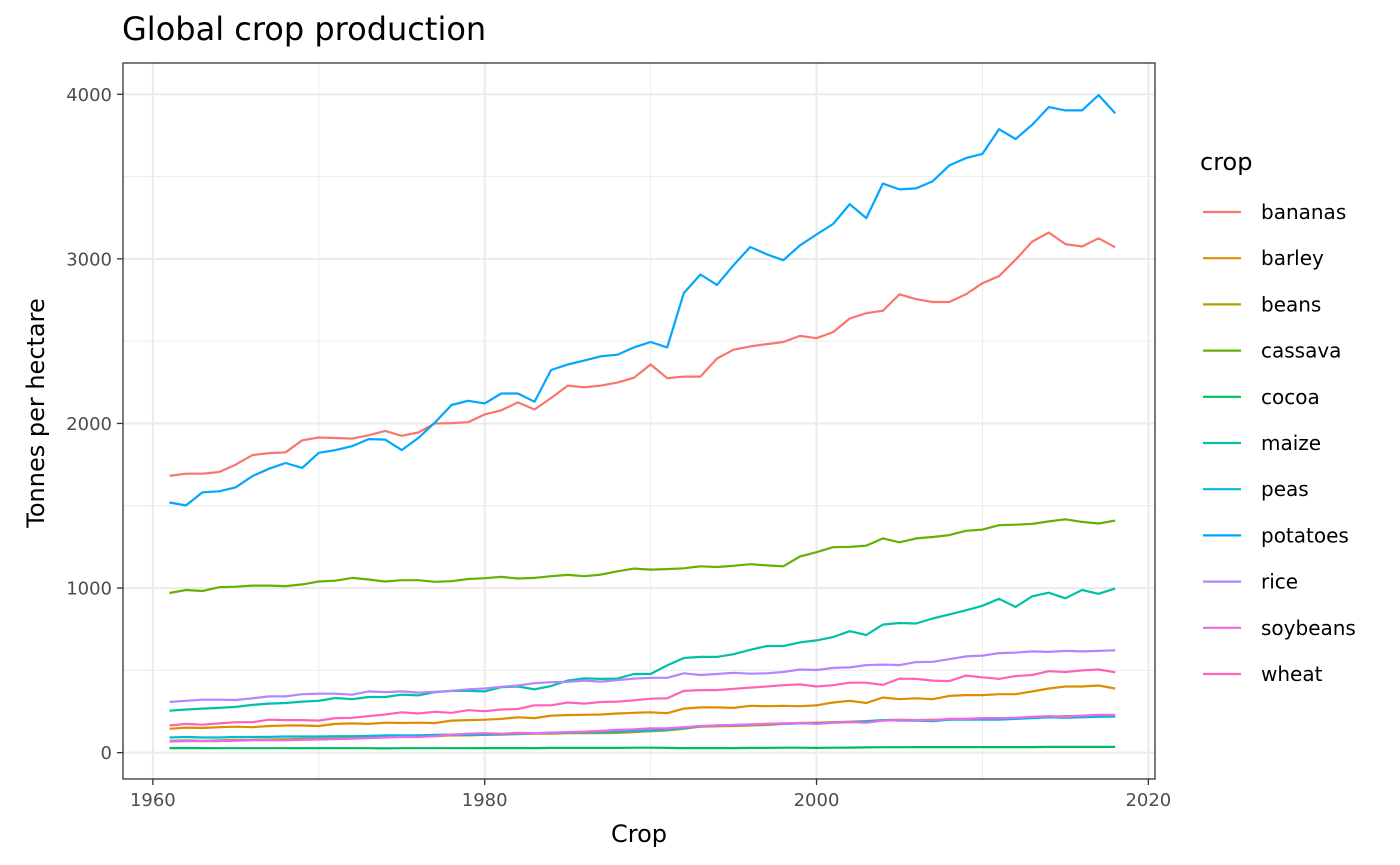  I want to click on legend-label-rice: rice, so click(1279, 582).